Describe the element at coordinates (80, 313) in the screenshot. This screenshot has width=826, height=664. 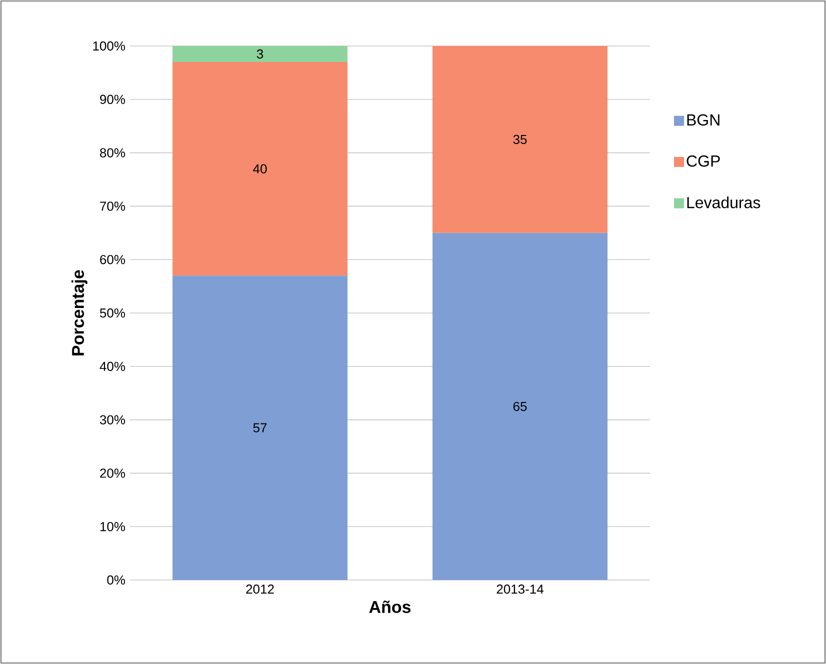
I see `y-axis-title: Porcentaje` at that location.